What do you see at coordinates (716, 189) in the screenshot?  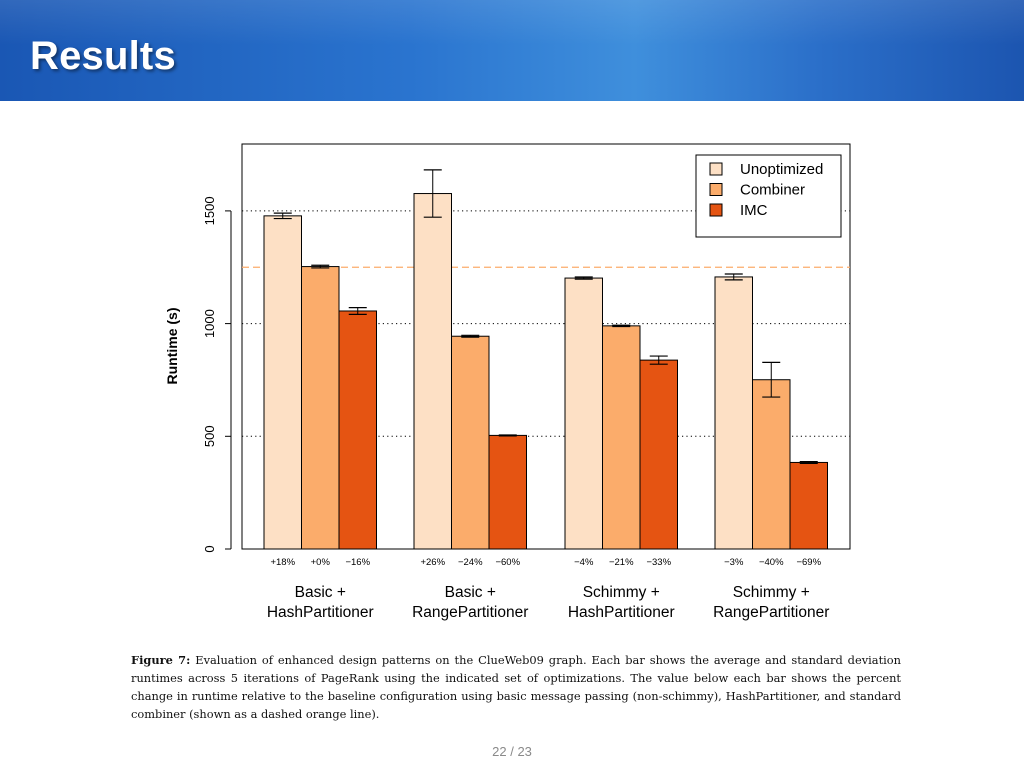 I see `legend-swatch-combiner` at bounding box center [716, 189].